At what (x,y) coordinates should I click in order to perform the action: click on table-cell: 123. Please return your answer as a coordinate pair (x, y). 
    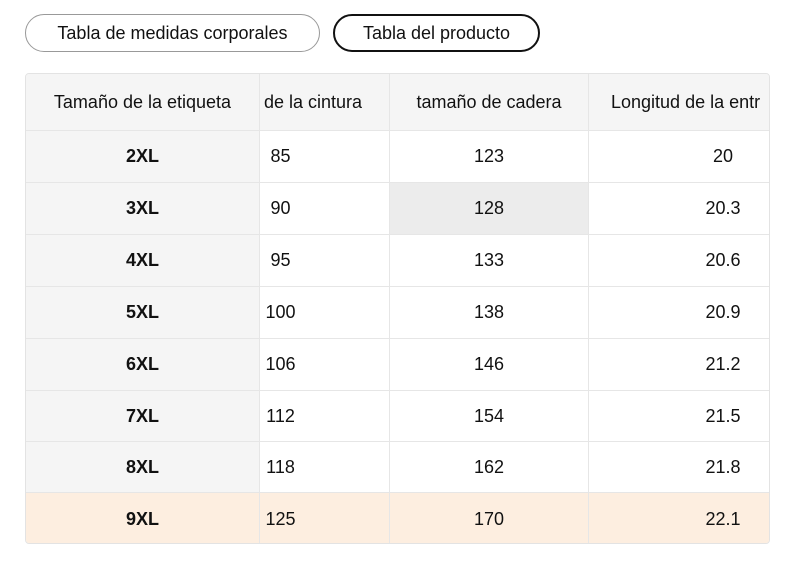
    Looking at the image, I should click on (489, 157).